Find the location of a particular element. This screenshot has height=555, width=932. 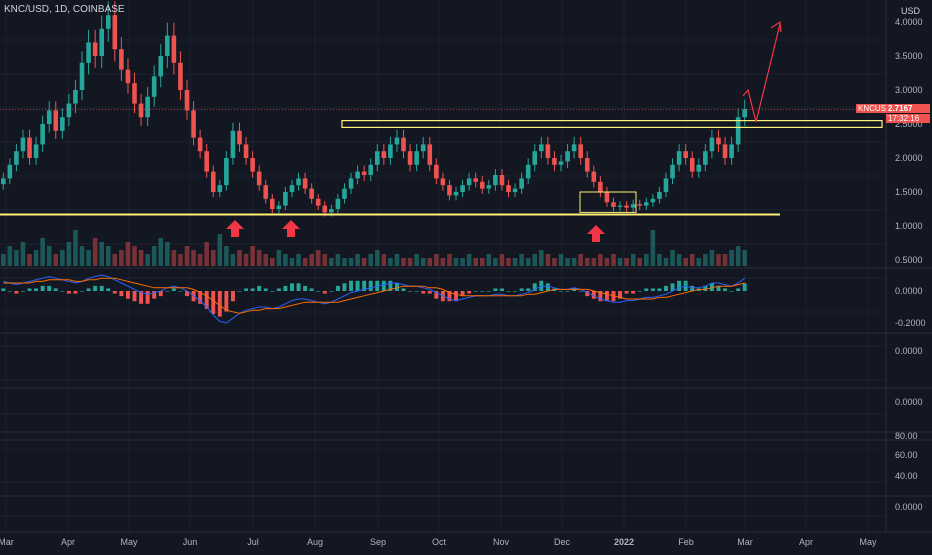

time-tick-label: Jun is located at coordinates (190, 542).